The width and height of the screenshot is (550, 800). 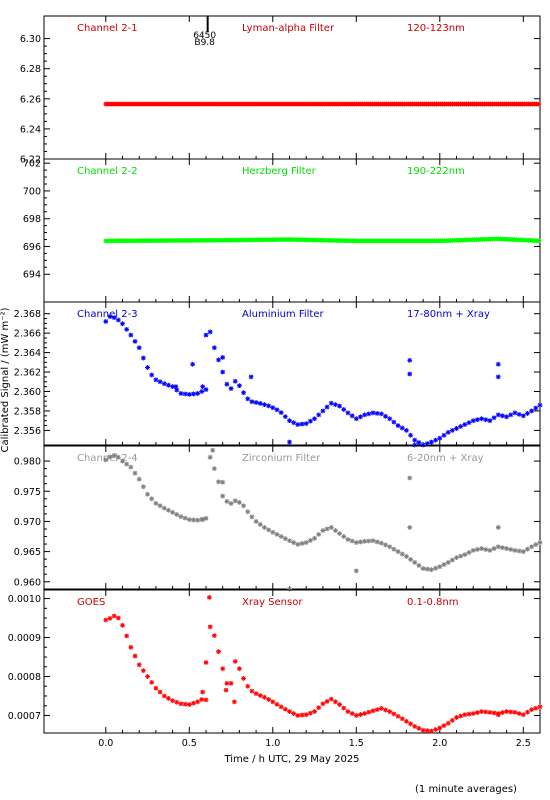 I want to click on y-tick-label: 6.26, so click(x=30, y=99).